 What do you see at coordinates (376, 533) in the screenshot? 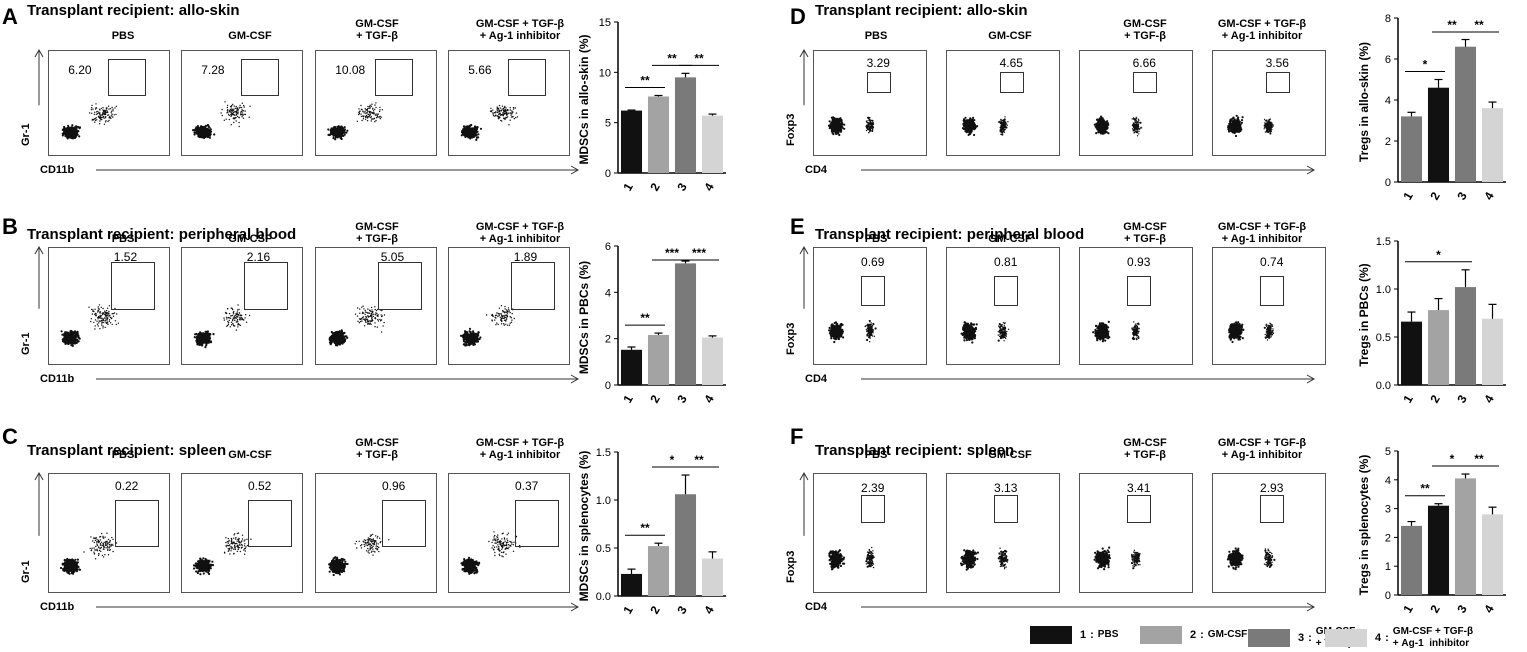
I see `flow-plot: 0.96` at bounding box center [376, 533].